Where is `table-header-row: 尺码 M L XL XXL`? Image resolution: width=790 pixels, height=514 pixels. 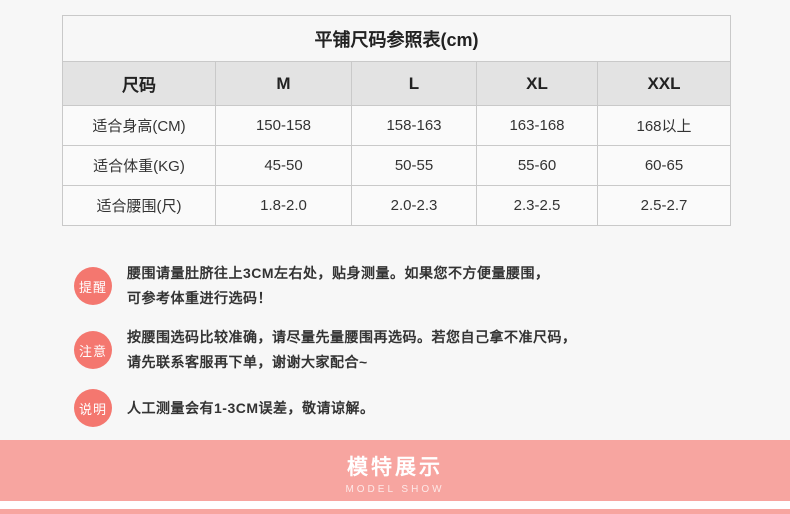 table-header-row: 尺码 M L XL XXL is located at coordinates (397, 83).